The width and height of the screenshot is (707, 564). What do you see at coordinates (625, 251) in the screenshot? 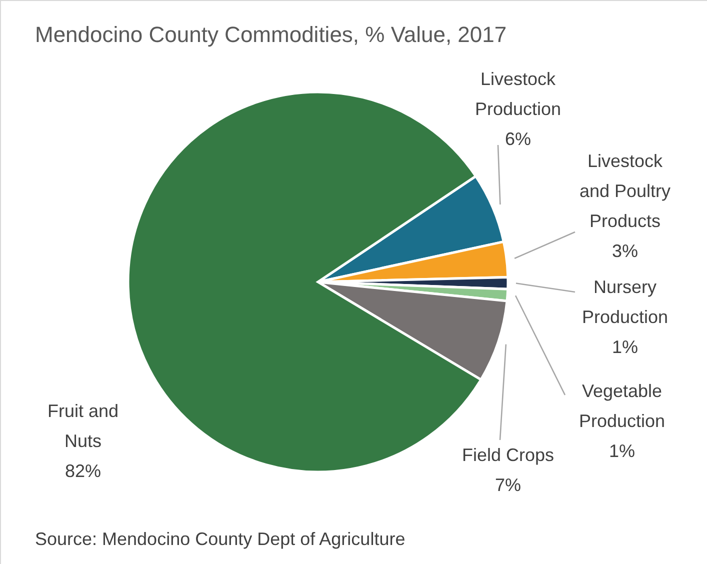
I see `data-label: 3%` at bounding box center [625, 251].